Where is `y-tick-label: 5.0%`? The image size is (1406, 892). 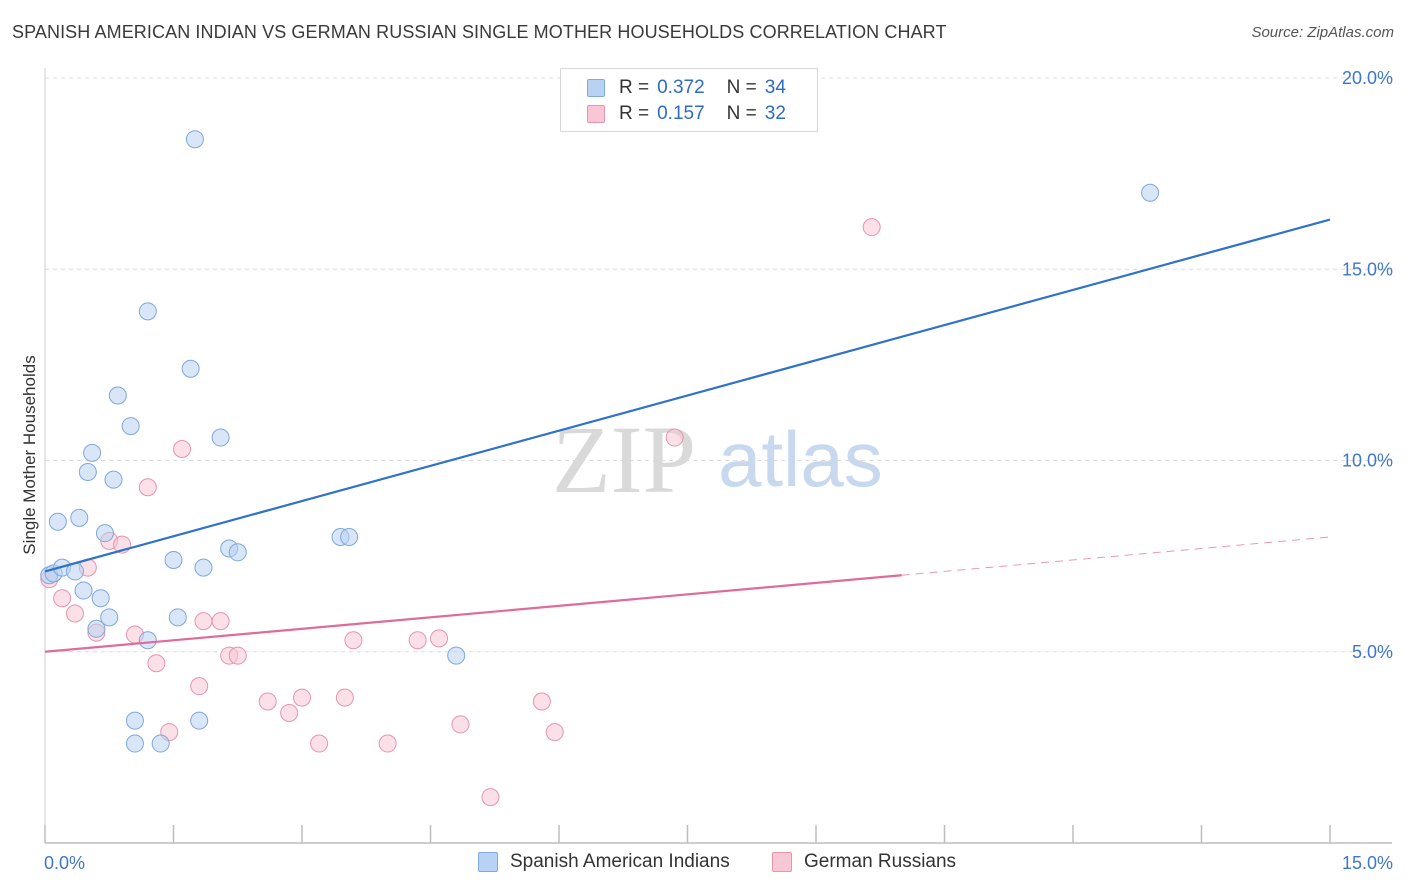
y-tick-label: 5.0% is located at coordinates (1372, 652).